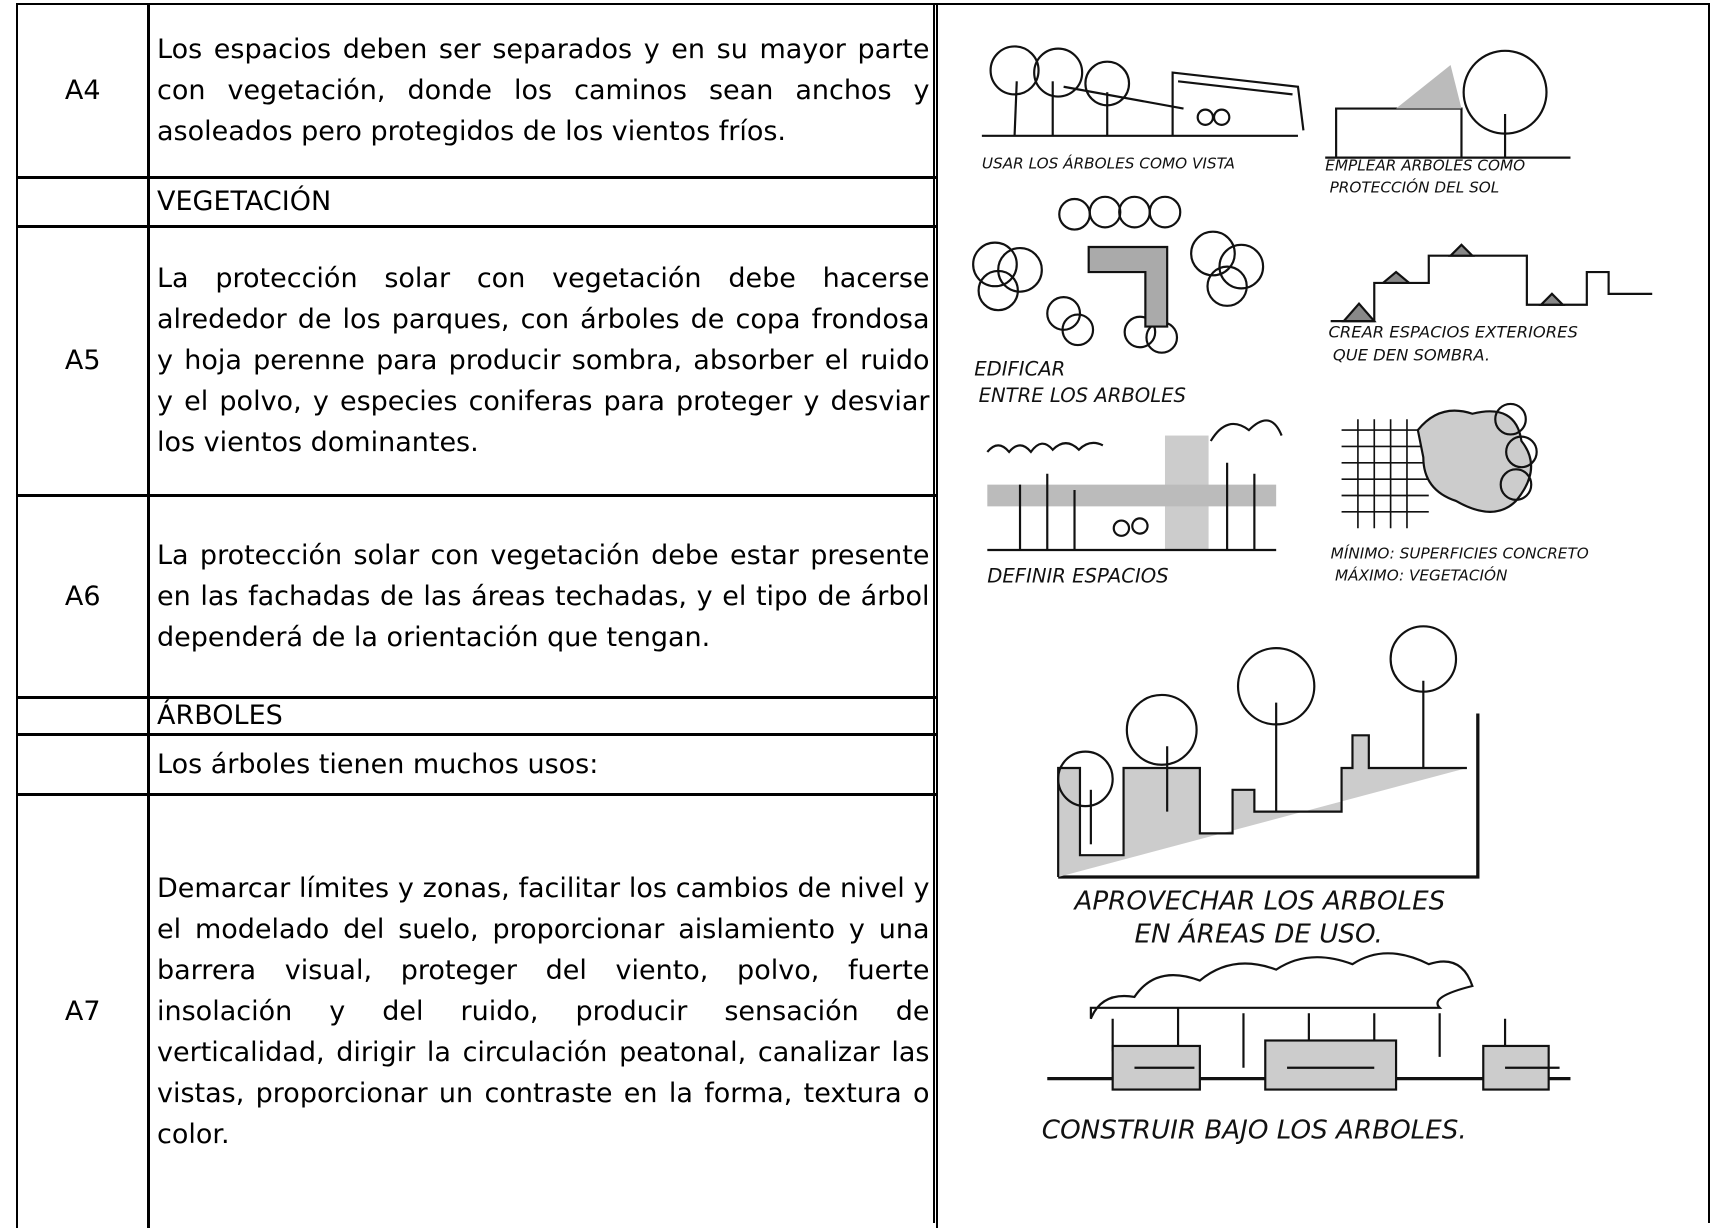 This screenshot has width=1710, height=1228. What do you see at coordinates (244, 202) in the screenshot?
I see `cell-text: VEGETACIÓN` at bounding box center [244, 202].